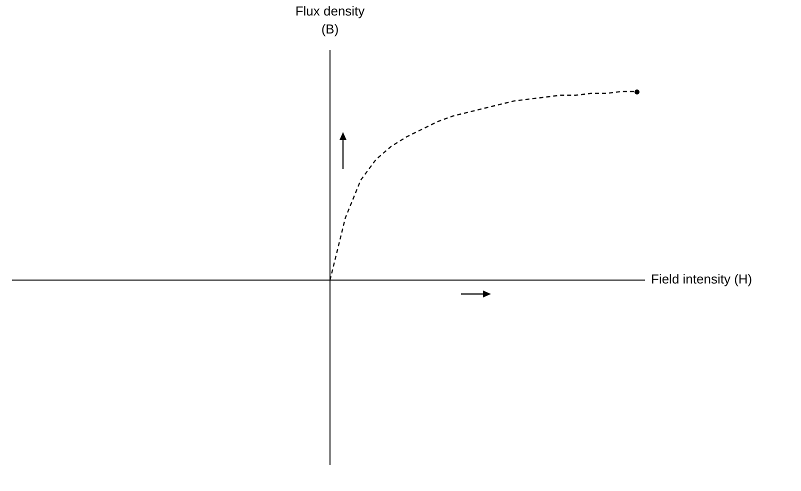  What do you see at coordinates (701, 279) in the screenshot?
I see `x-axis-title: Field intensity (H)` at bounding box center [701, 279].